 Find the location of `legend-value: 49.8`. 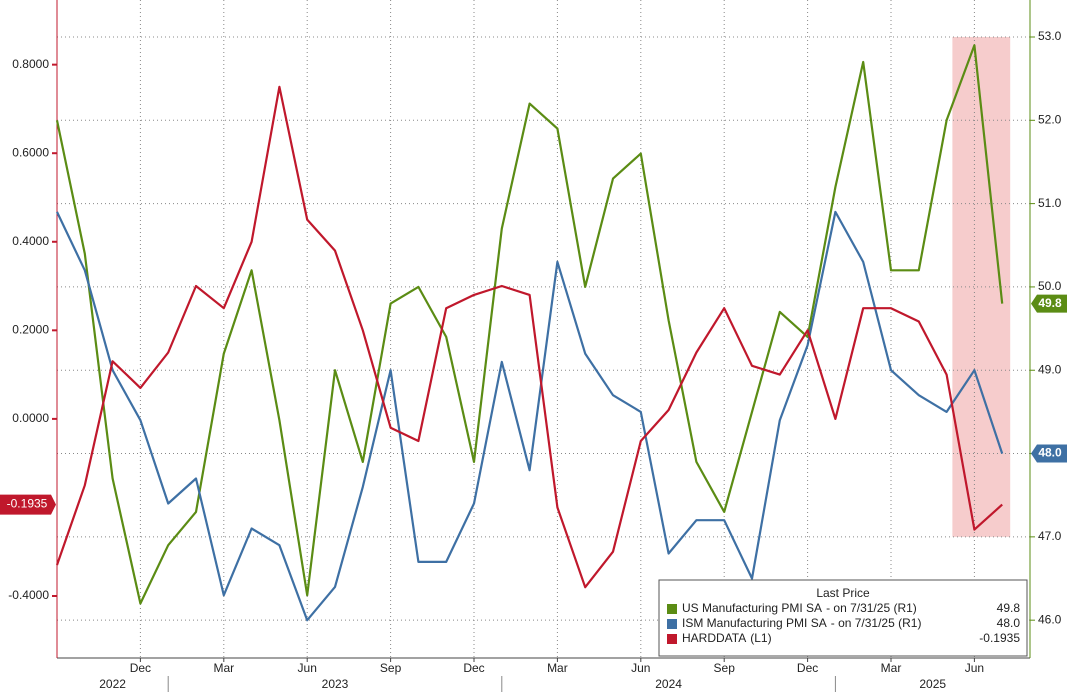

legend-value: 49.8 is located at coordinates (1009, 608).